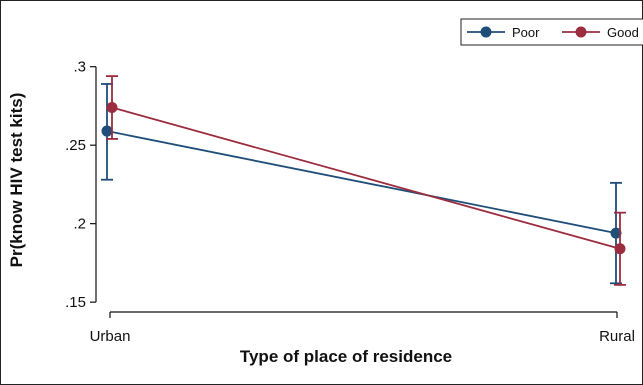 This screenshot has height=385, width=643. Describe the element at coordinates (362, 328) in the screenshot. I see `x-axis: Urban Rural` at that location.